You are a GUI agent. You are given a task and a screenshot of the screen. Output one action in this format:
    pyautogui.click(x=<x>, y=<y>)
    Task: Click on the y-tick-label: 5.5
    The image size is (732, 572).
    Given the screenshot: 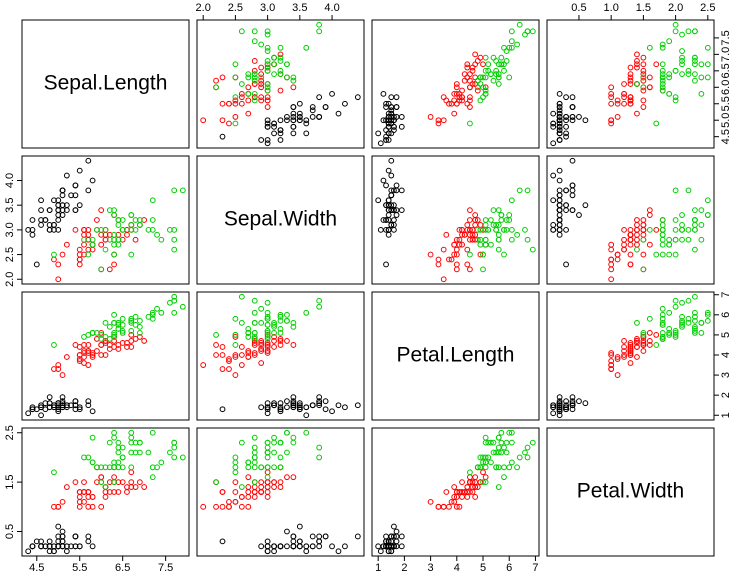 What is the action you would take?
    pyautogui.click(x=726, y=103)
    